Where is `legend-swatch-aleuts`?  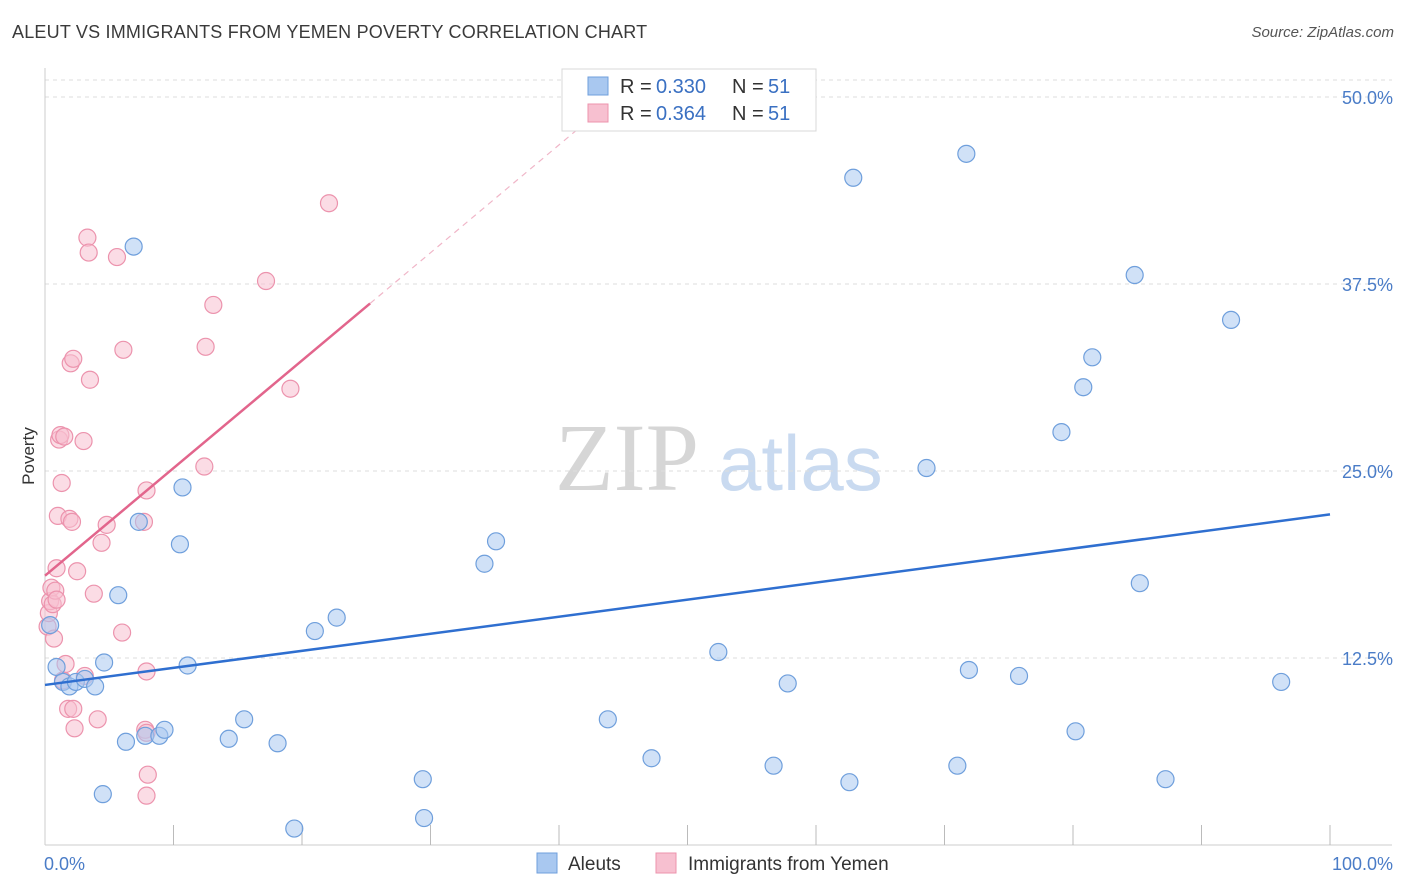 legend-swatch-aleuts is located at coordinates (598, 86).